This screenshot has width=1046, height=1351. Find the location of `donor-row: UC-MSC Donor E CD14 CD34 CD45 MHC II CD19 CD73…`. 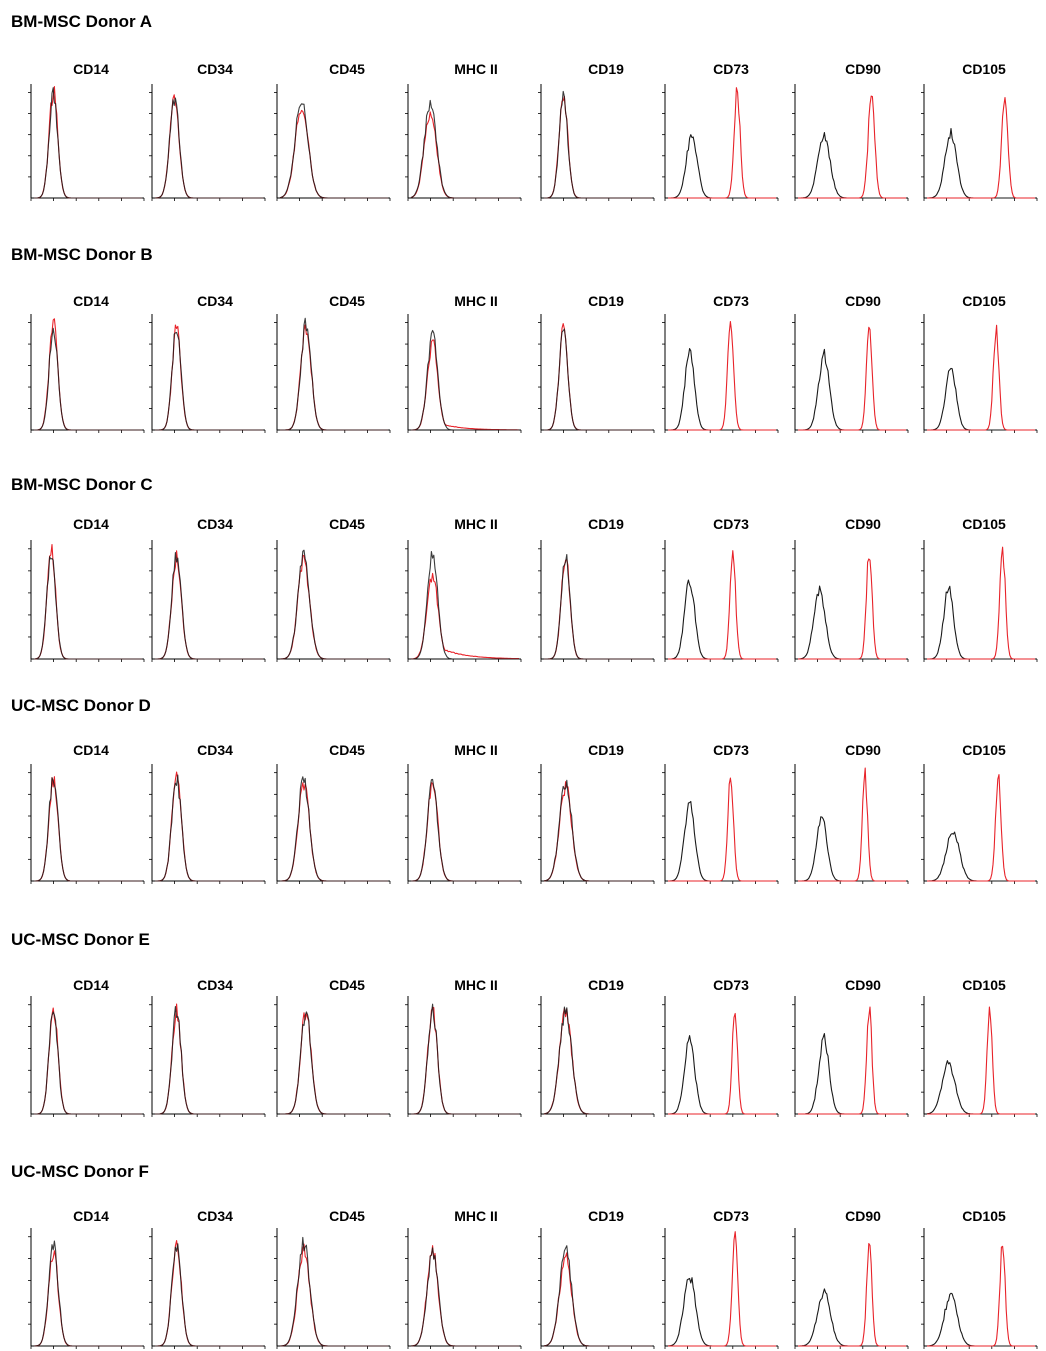

donor-row: UC-MSC Donor E CD14 CD34 CD45 MHC II CD19 CD73… is located at coordinates (524, 1023).